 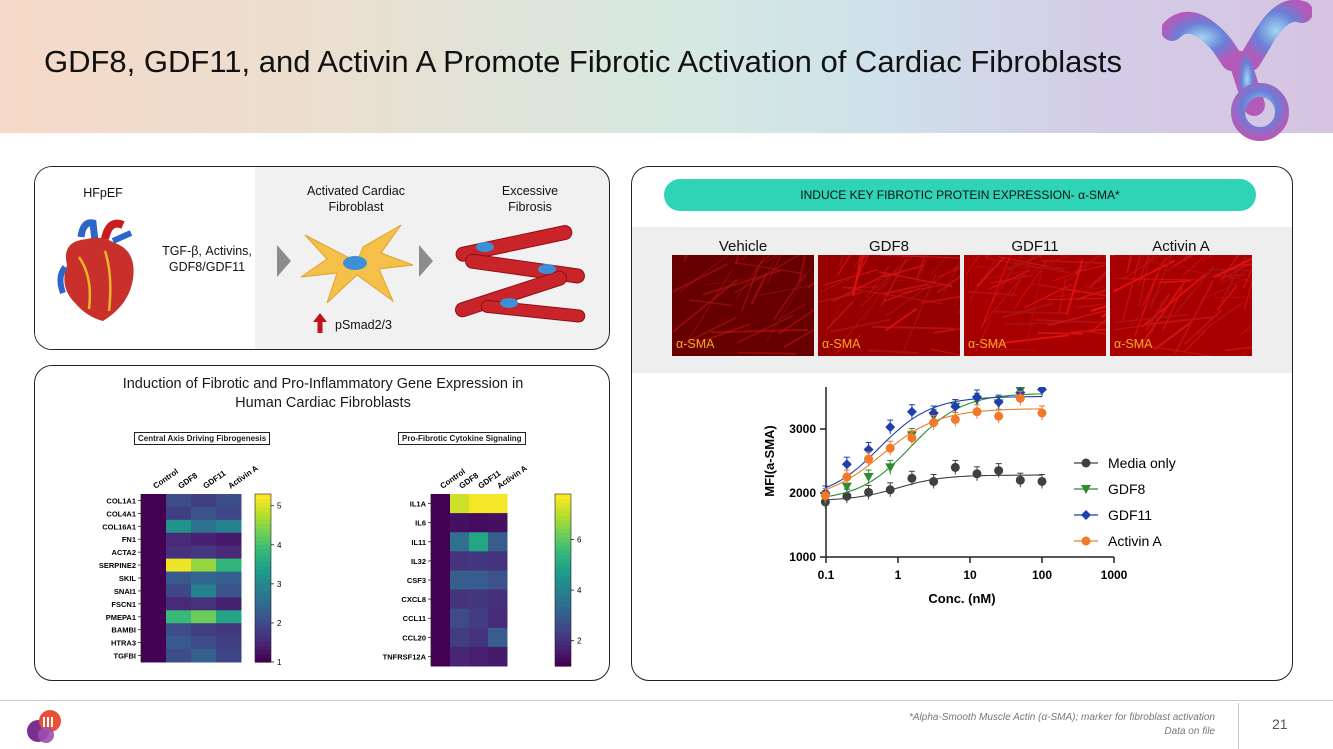 I want to click on cell-fn1-gdf8, so click(x=179, y=539).